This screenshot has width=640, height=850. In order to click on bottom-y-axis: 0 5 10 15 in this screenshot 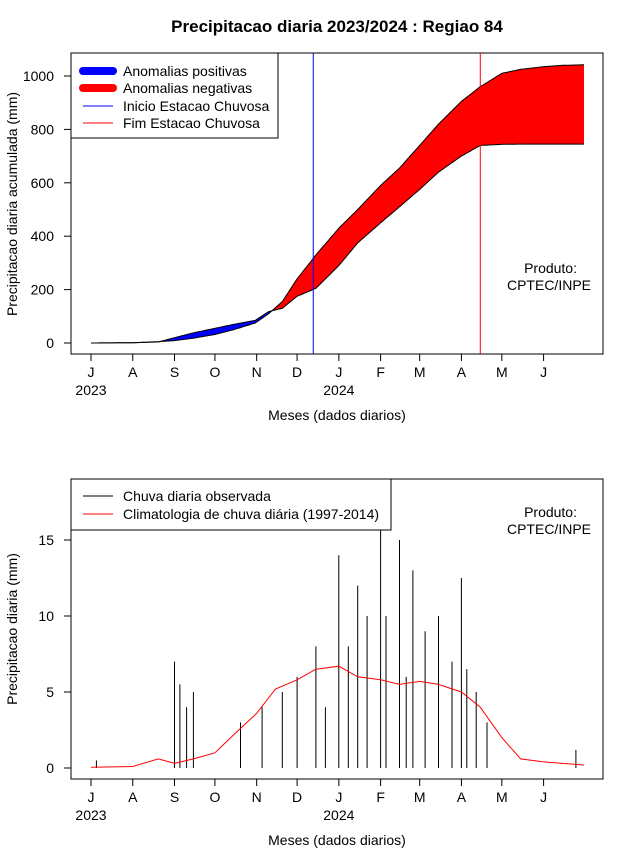, I will do `click(55, 654)`.